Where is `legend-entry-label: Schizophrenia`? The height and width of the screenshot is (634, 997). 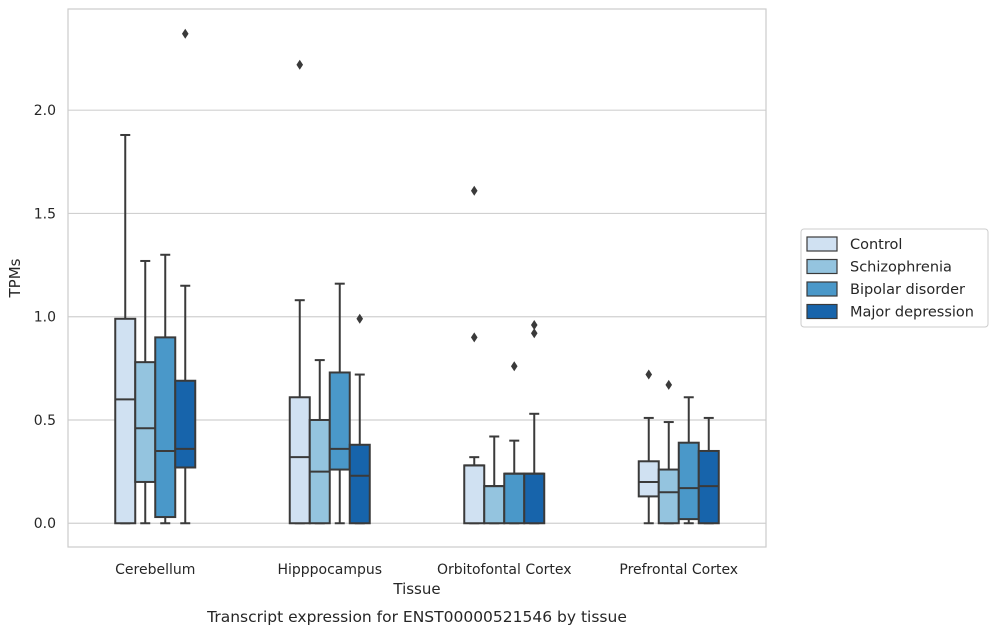 legend-entry-label: Schizophrenia is located at coordinates (901, 268).